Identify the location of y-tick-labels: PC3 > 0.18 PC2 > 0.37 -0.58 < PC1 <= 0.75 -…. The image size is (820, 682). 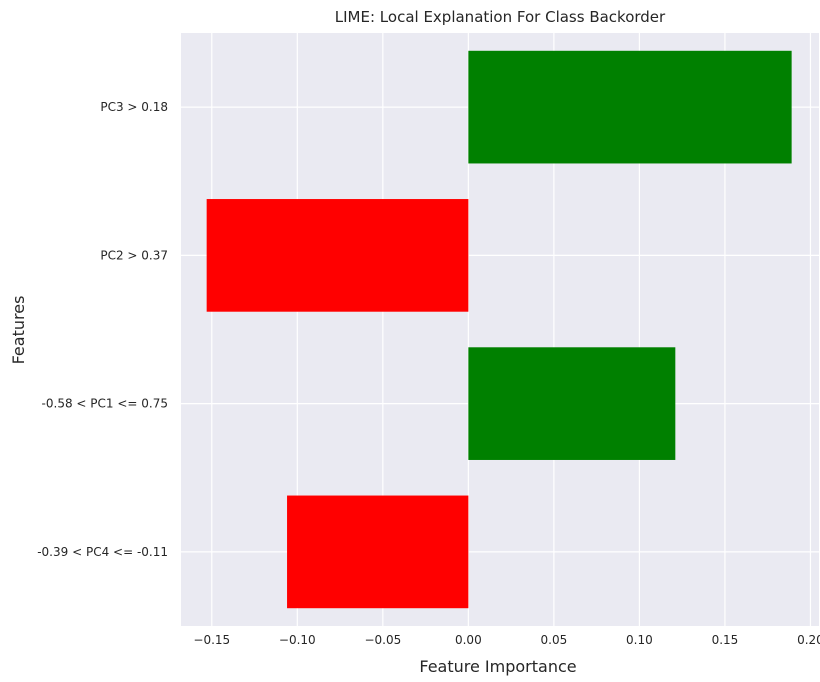
(102, 329).